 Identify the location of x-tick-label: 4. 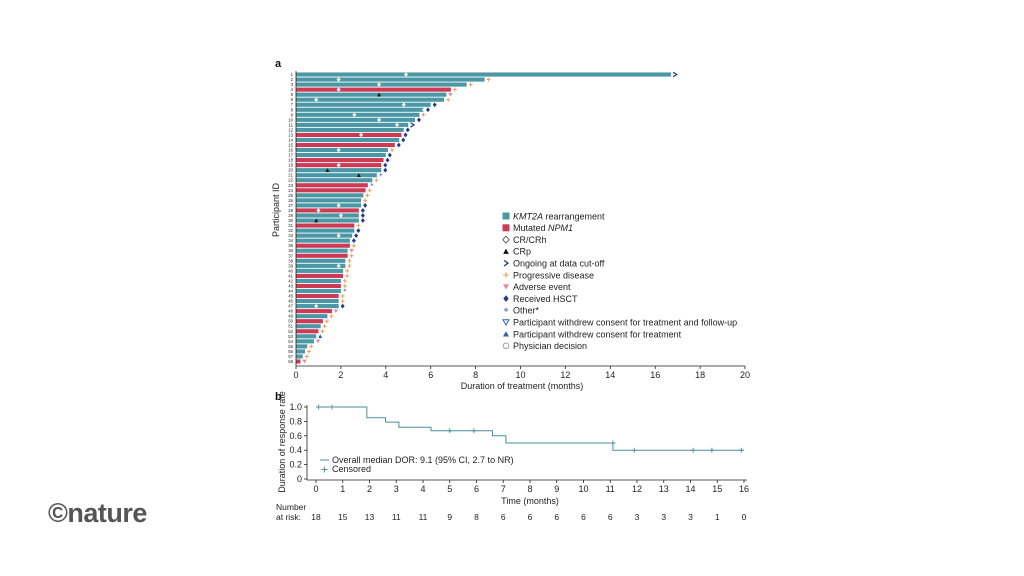
(385, 375).